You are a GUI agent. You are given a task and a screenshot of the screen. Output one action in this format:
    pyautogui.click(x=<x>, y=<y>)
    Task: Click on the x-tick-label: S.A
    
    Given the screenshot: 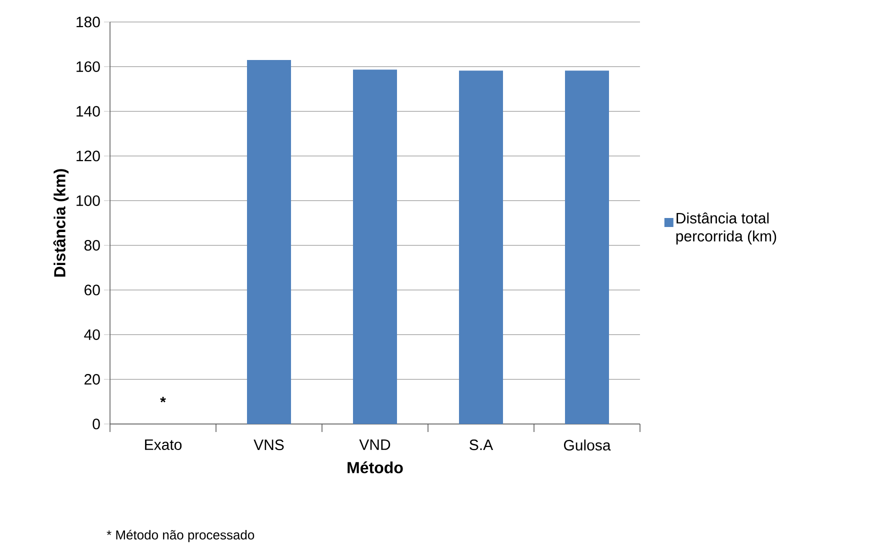 What is the action you would take?
    pyautogui.click(x=482, y=445)
    